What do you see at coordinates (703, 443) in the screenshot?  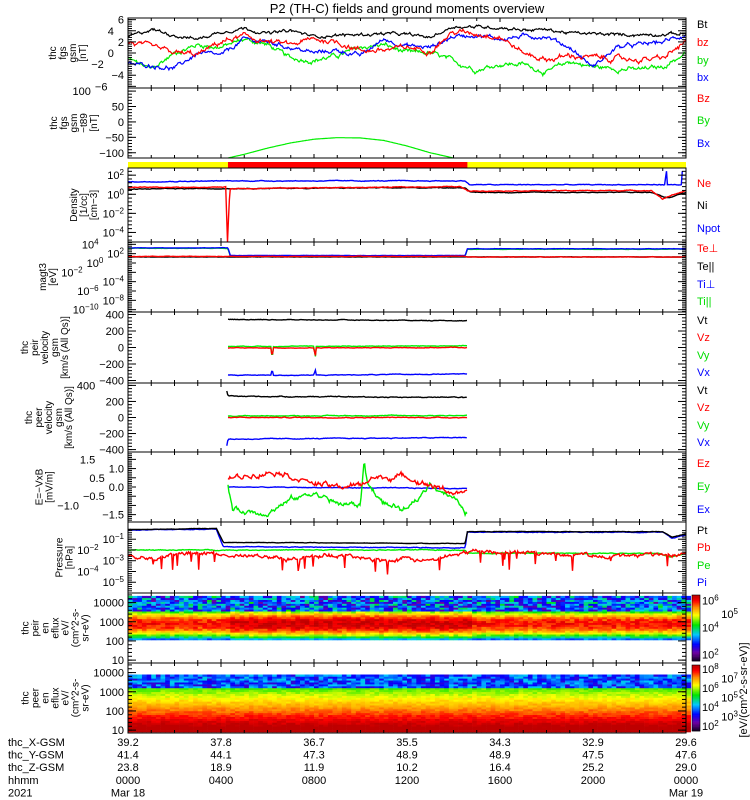 I see `legend-Vx: Vx` at bounding box center [703, 443].